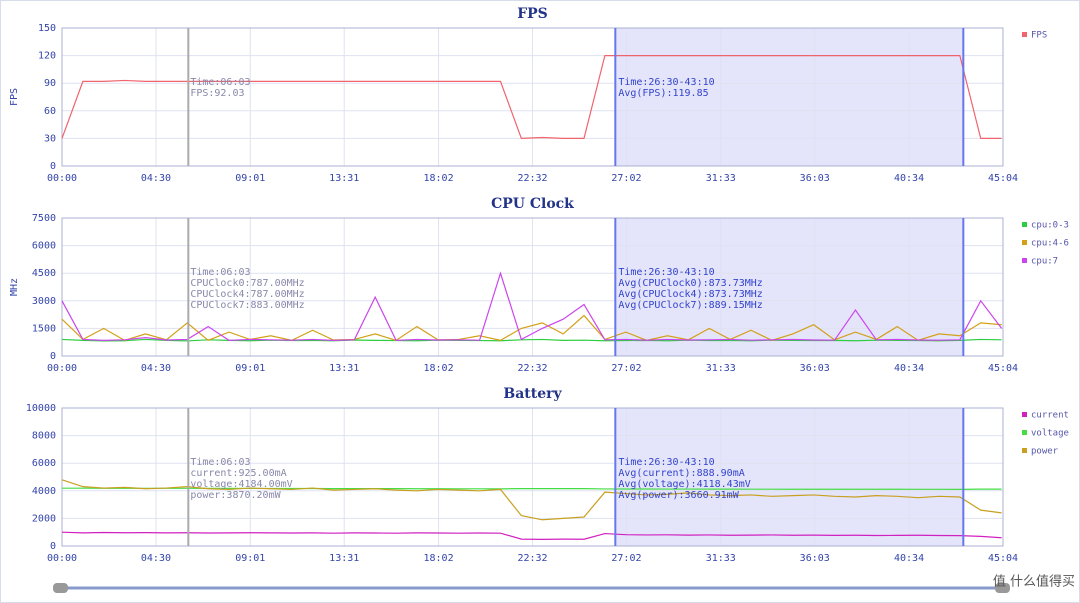 The height and width of the screenshot is (603, 1080). I want to click on legend-label: cpu:4-6, so click(1050, 244).